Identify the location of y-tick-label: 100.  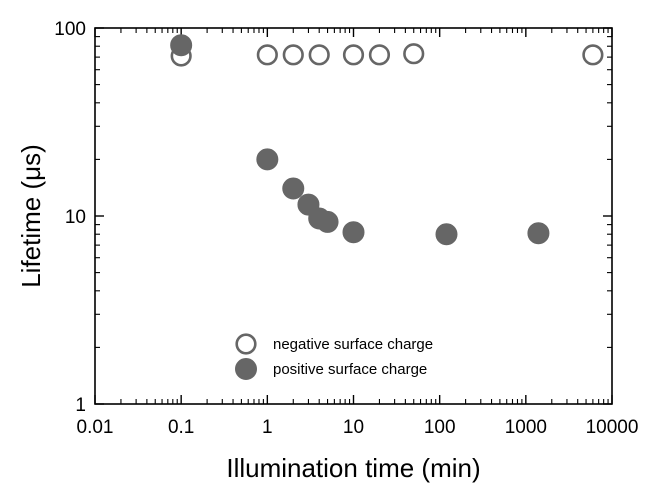
(70, 29).